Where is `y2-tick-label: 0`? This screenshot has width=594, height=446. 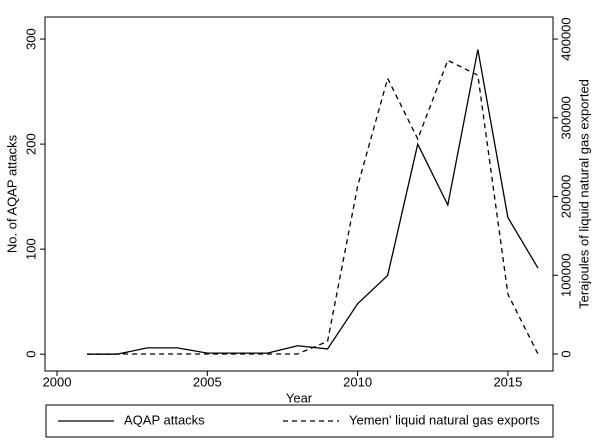 y2-tick-label: 0 is located at coordinates (565, 353).